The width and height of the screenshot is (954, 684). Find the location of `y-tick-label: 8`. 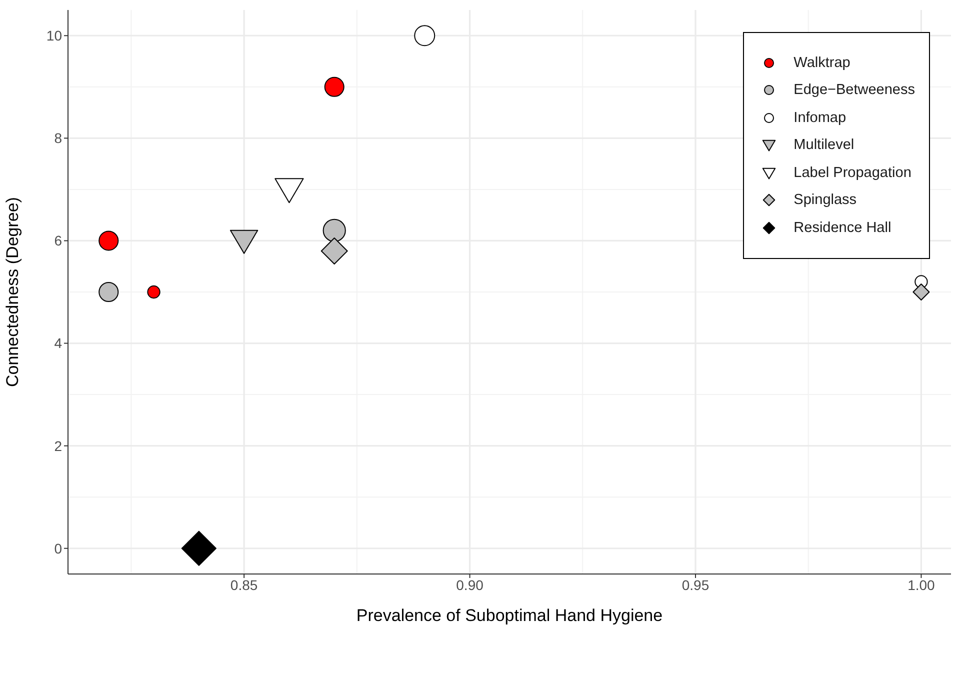

y-tick-label: 8 is located at coordinates (58, 138).